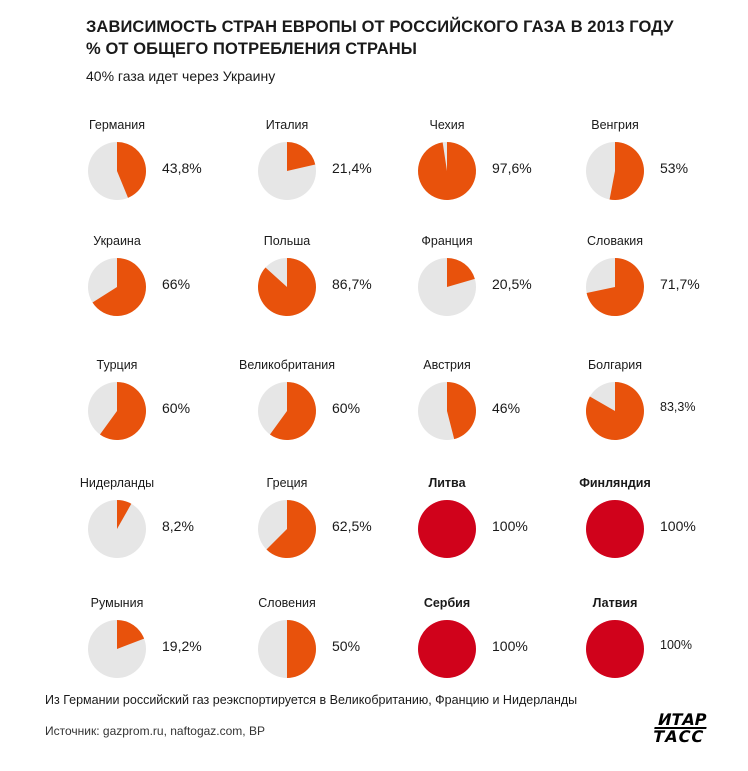 Image resolution: width=748 pixels, height=771 pixels. Describe the element at coordinates (679, 736) in the screenshot. I see `logo-line-2: ТАСС` at that location.